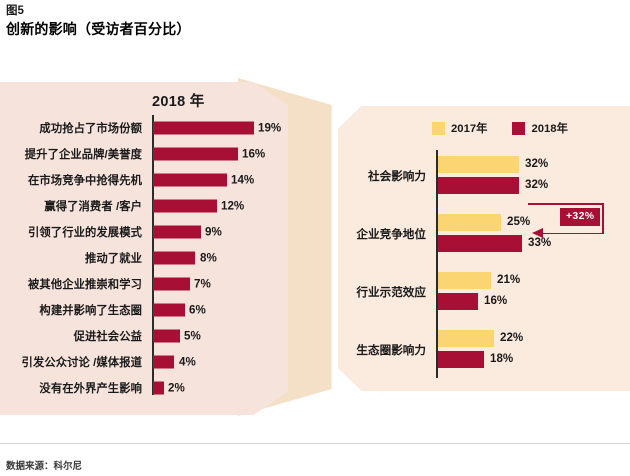 The image size is (630, 476). Describe the element at coordinates (502, 358) in the screenshot. I see `right-bar-value-2018: 18%` at that location.